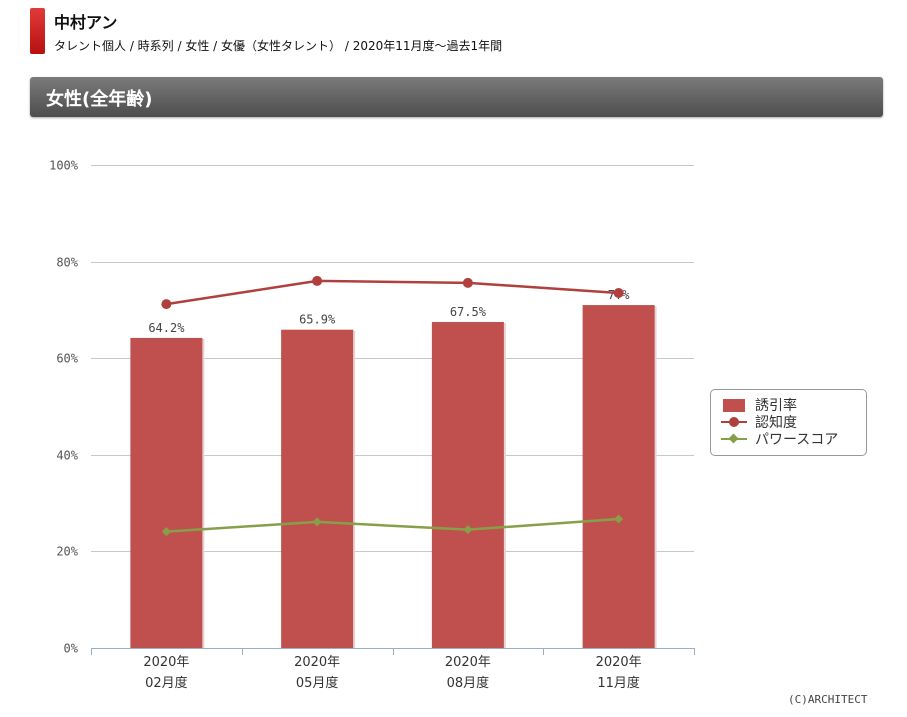 Image resolution: width=907 pixels, height=717 pixels. What do you see at coordinates (67, 552) in the screenshot?
I see `y-tick-label: 20%` at bounding box center [67, 552].